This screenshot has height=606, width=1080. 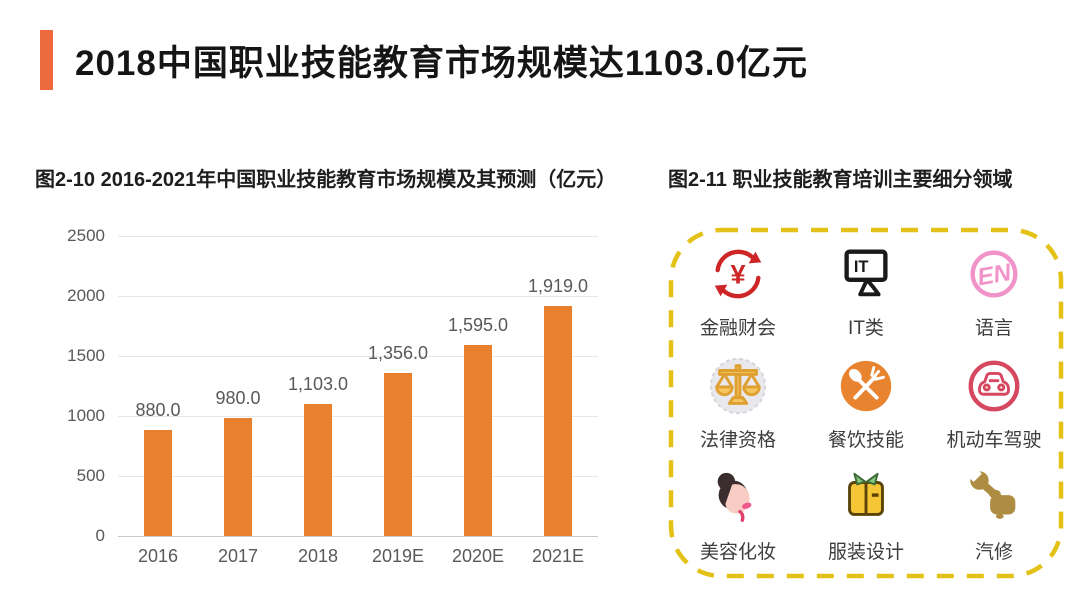 I want to click on y-tick-label: 500, so click(x=90, y=475).